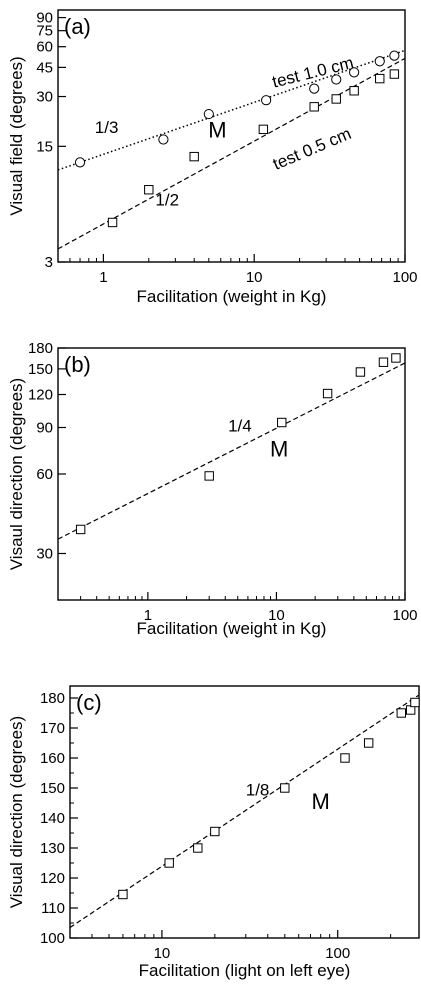 The image size is (421, 986). Describe the element at coordinates (49, 262) in the screenshot. I see `y-tick-label: 3` at that location.